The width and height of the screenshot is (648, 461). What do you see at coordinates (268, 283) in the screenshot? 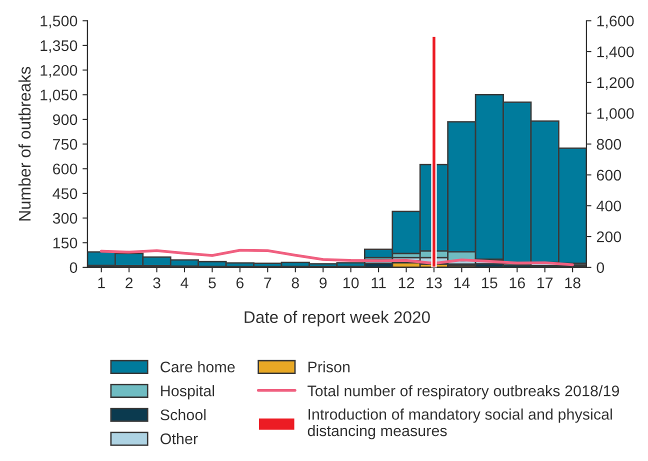
I see `x-tick-label: 7` at bounding box center [268, 283].